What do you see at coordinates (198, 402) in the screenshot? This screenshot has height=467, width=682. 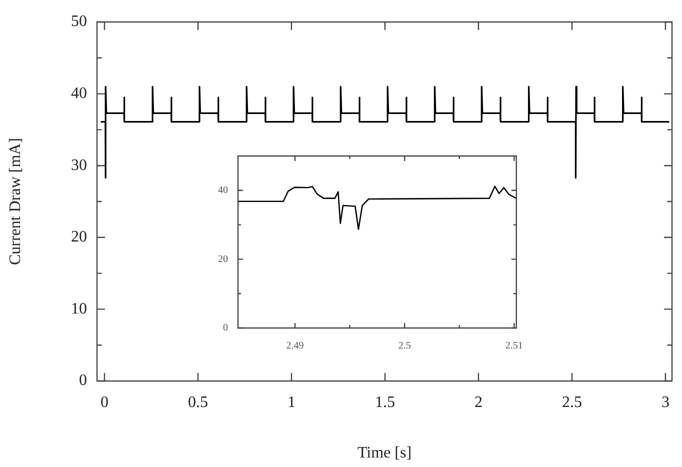 I see `x-tick-label: 0.5` at bounding box center [198, 402].